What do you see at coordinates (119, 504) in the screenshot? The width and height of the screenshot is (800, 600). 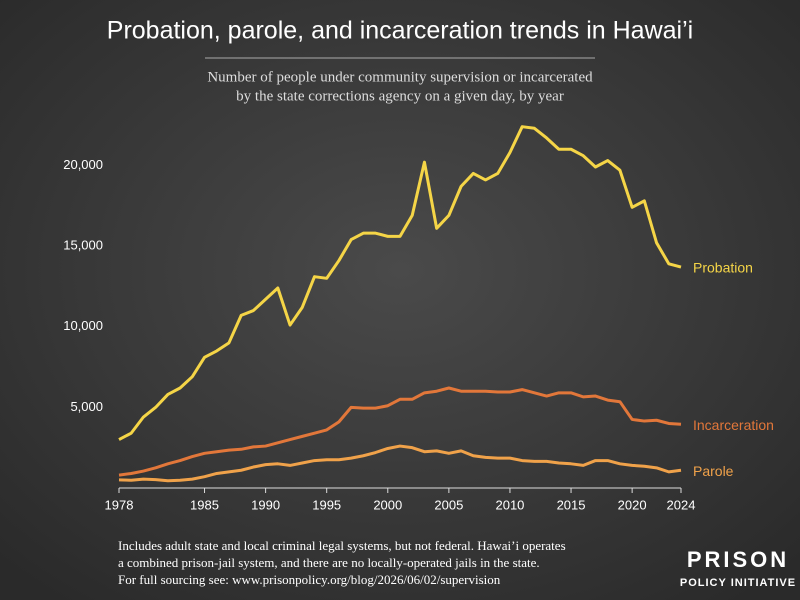 I see `x-tick-label: 1978` at bounding box center [119, 504].